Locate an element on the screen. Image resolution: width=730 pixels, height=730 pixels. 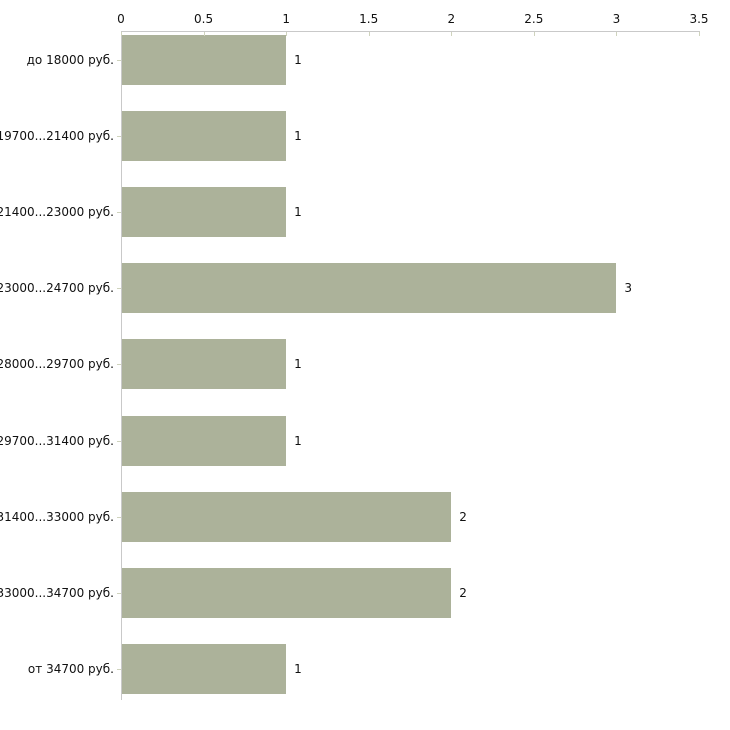
bar-row: 28000...29700 руб. 1 is located at coordinates (349, 364).